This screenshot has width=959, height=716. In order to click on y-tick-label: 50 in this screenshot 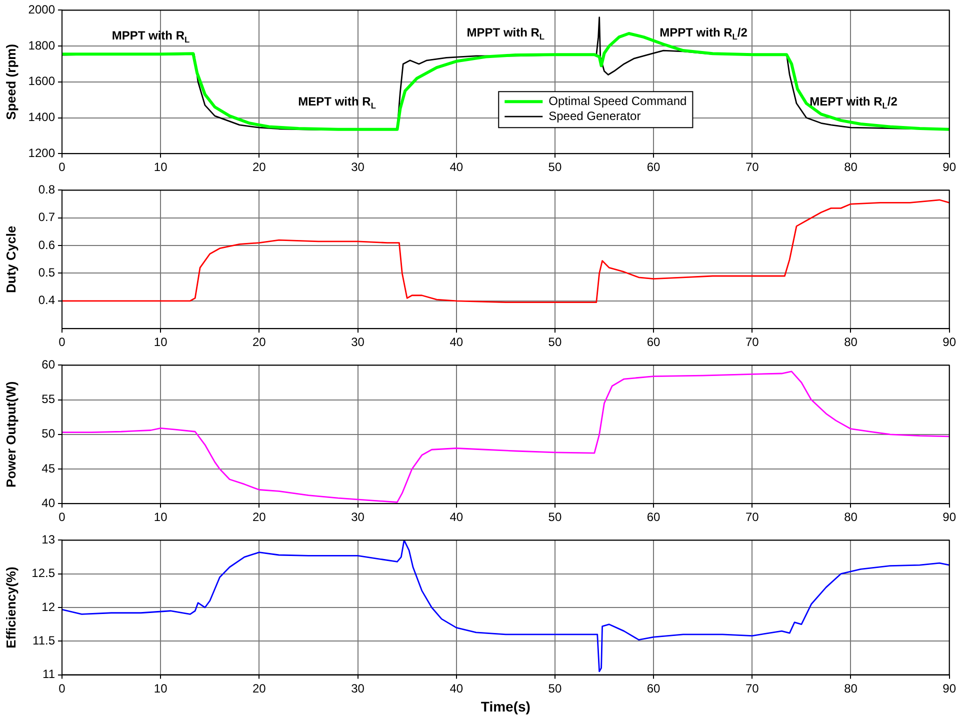, I will do `click(49, 433)`.